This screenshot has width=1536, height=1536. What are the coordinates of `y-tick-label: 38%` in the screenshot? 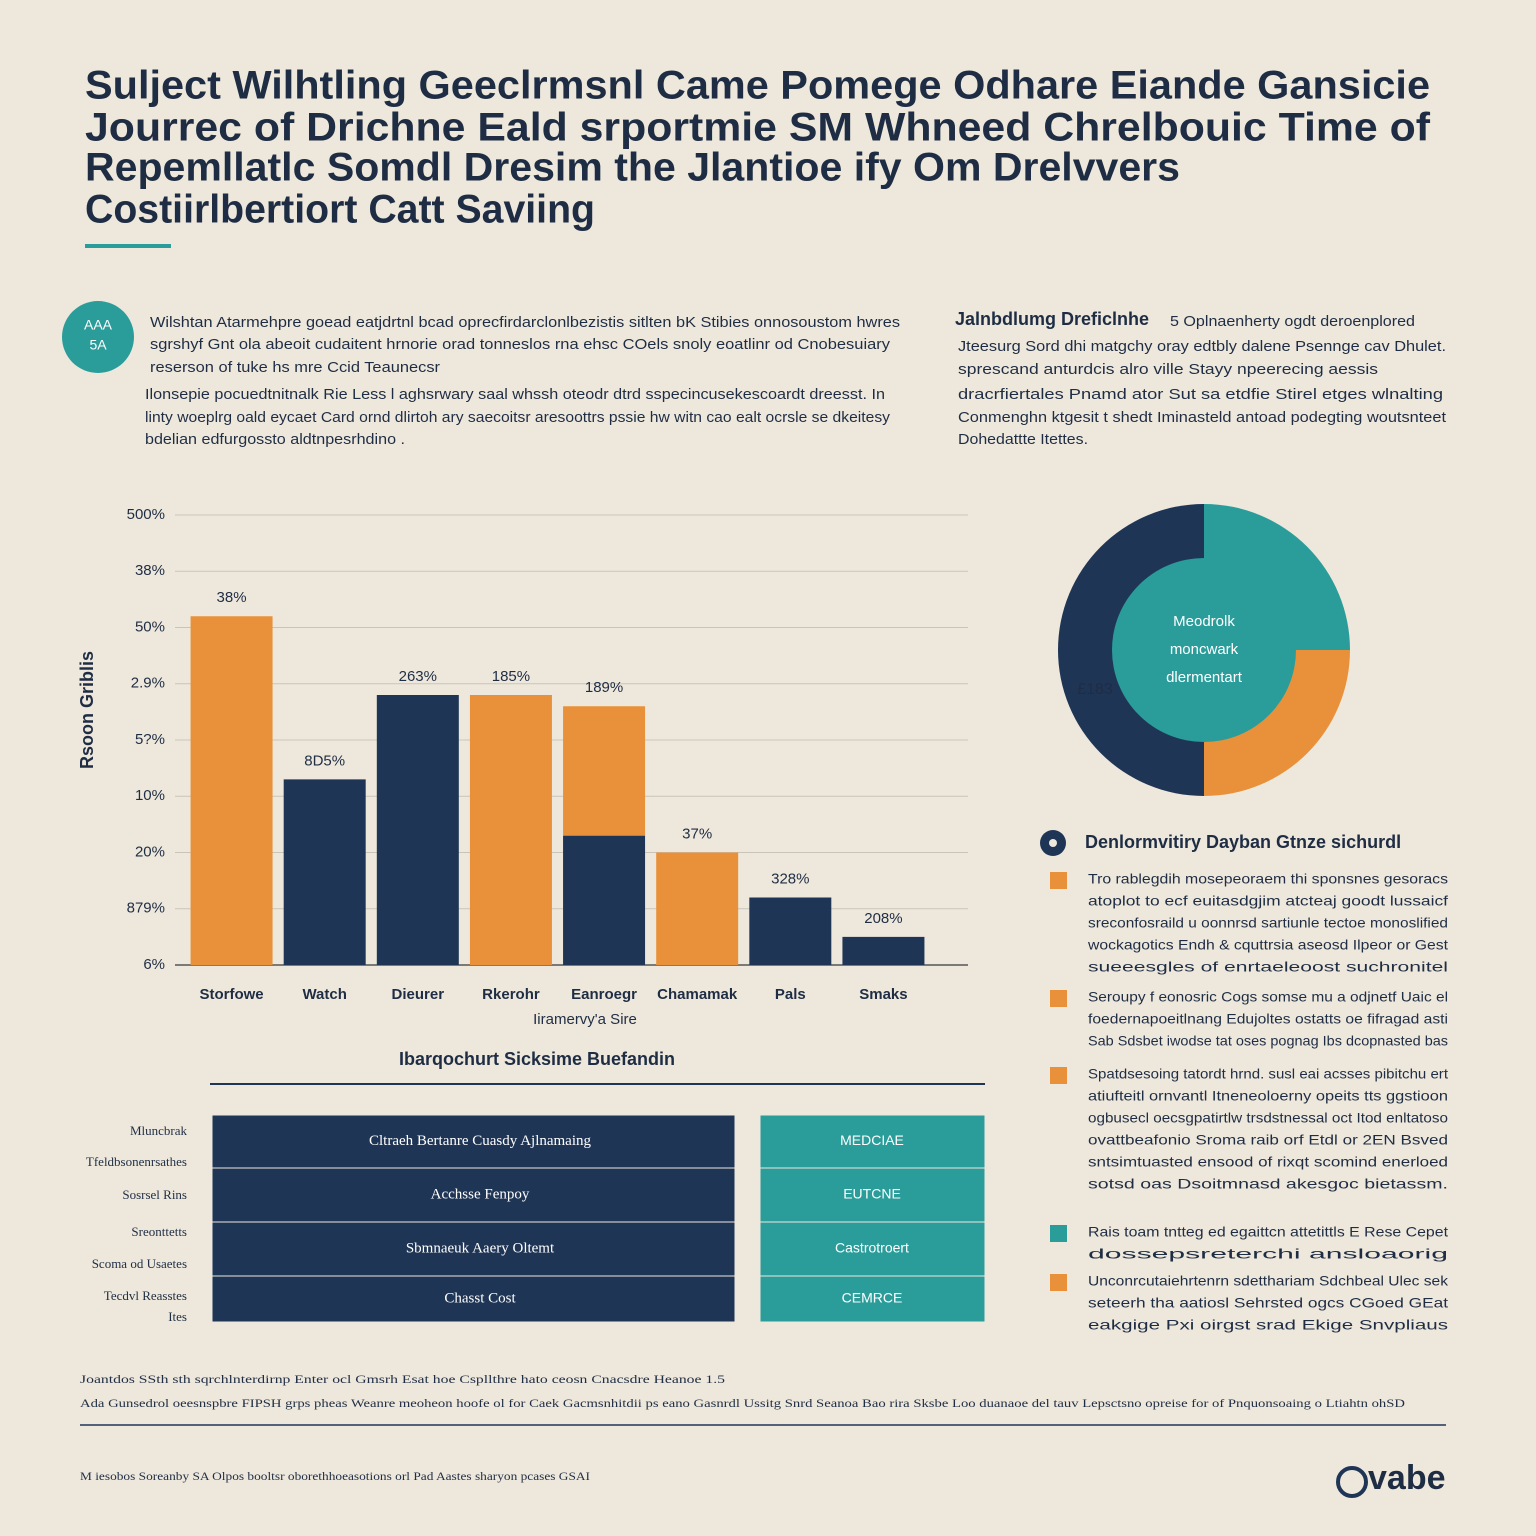 It's located at (150, 570).